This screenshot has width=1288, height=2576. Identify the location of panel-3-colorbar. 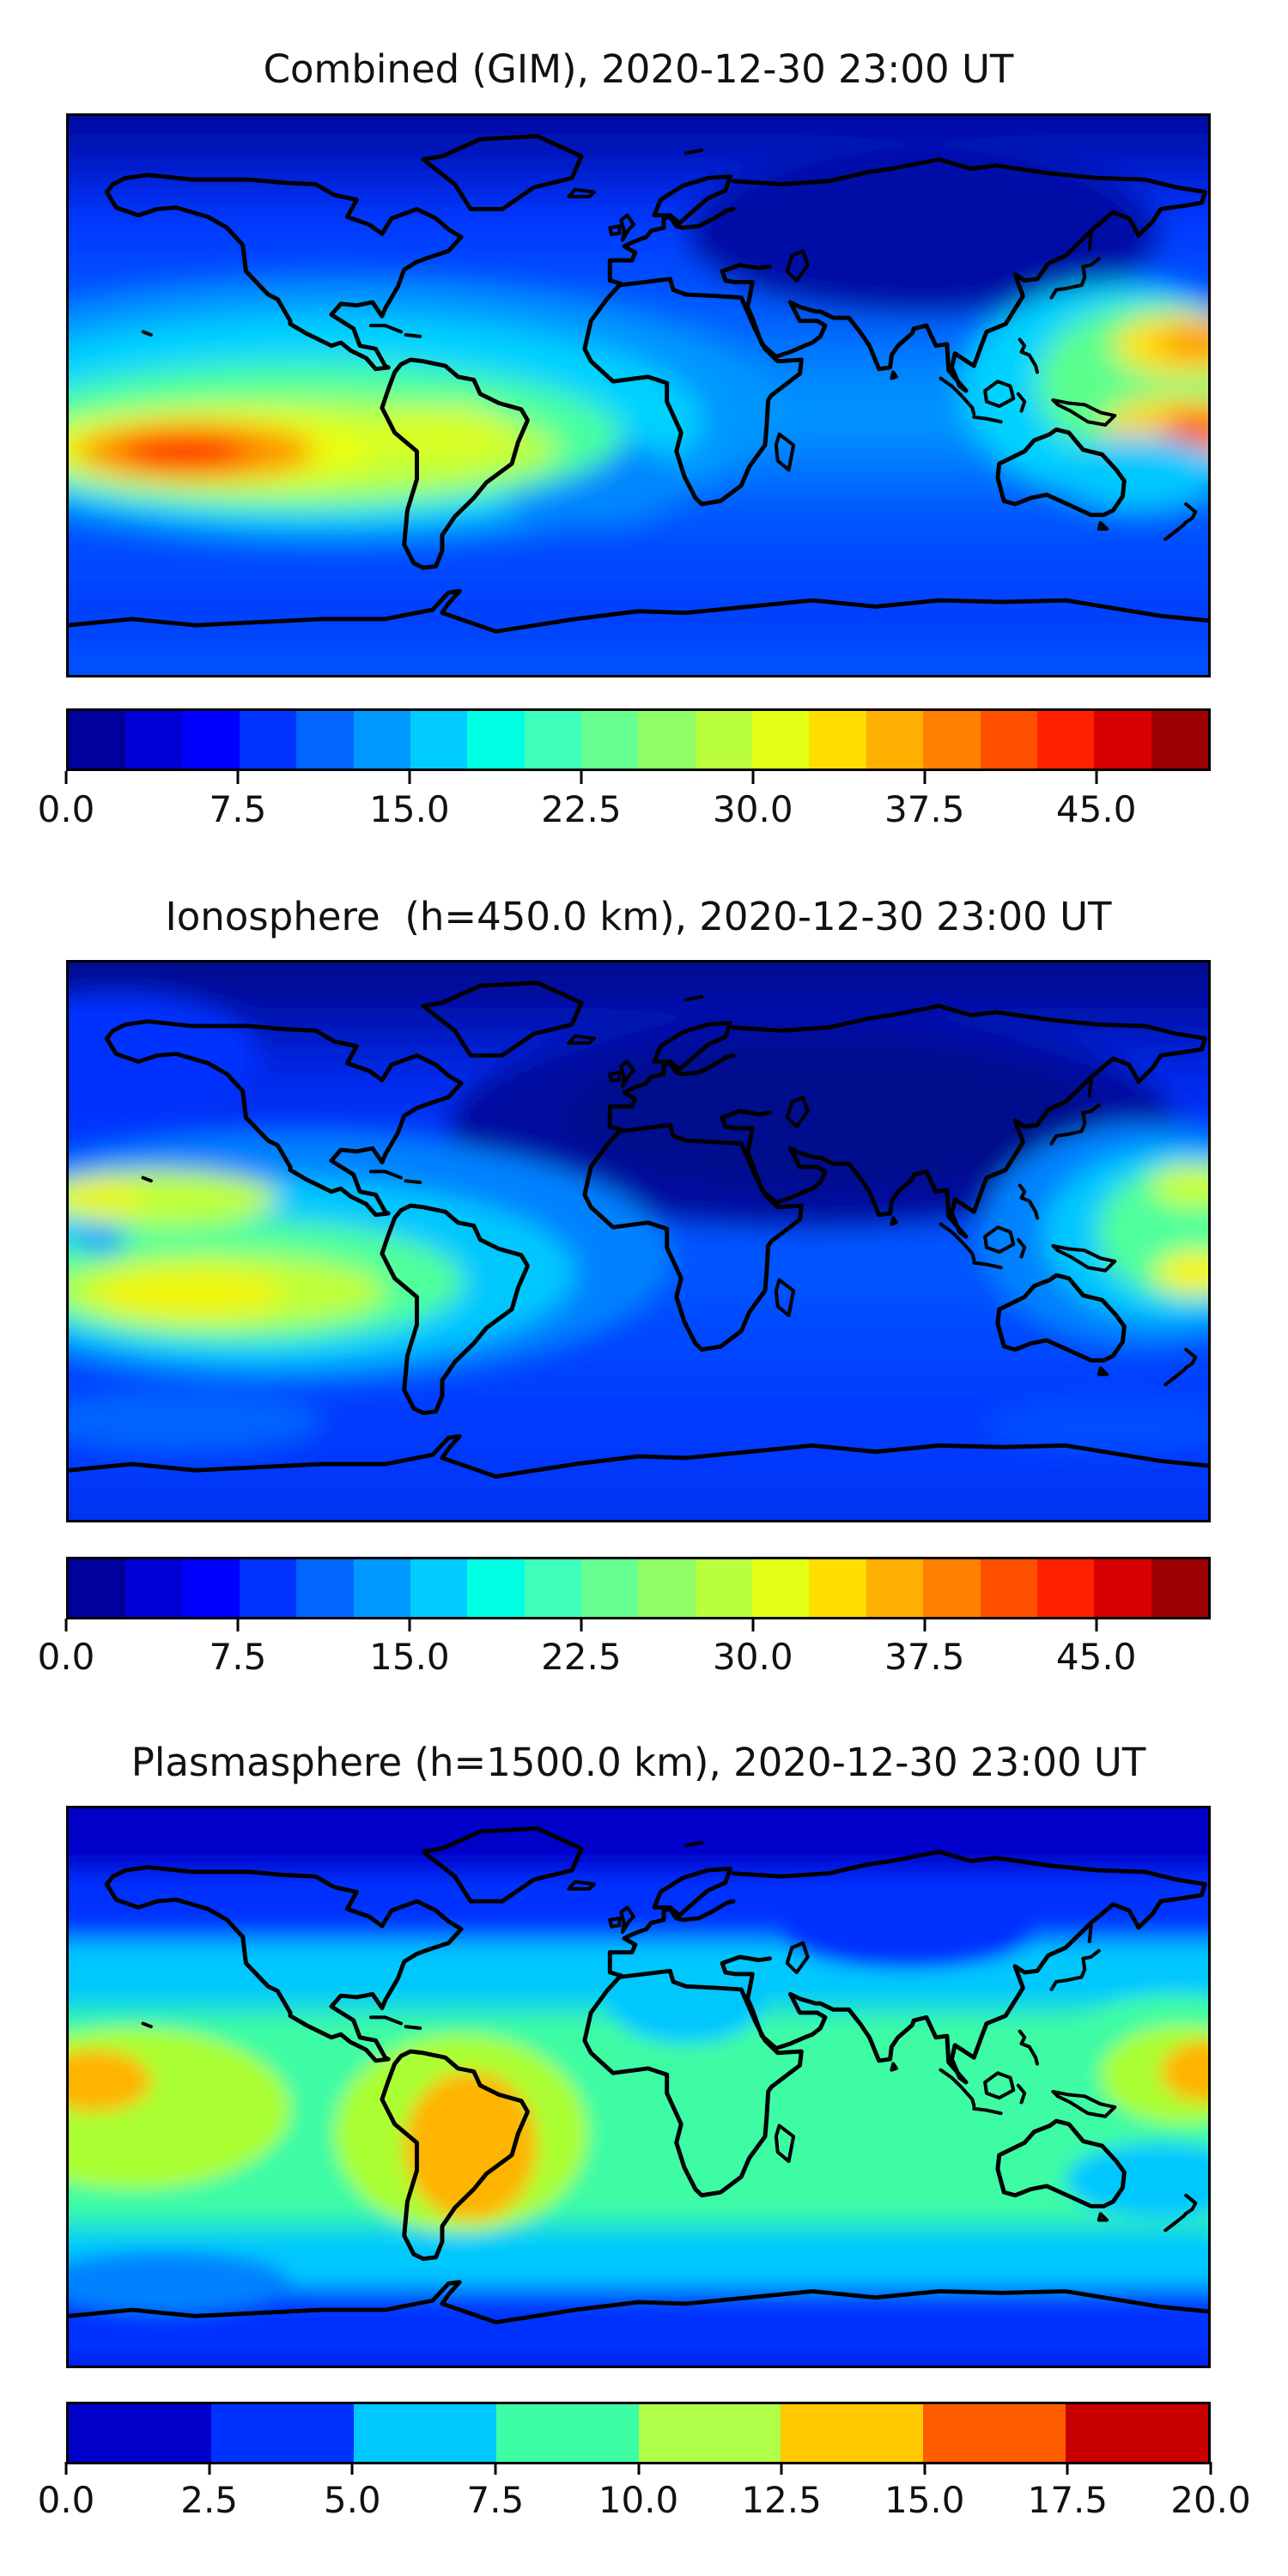
(638, 2433).